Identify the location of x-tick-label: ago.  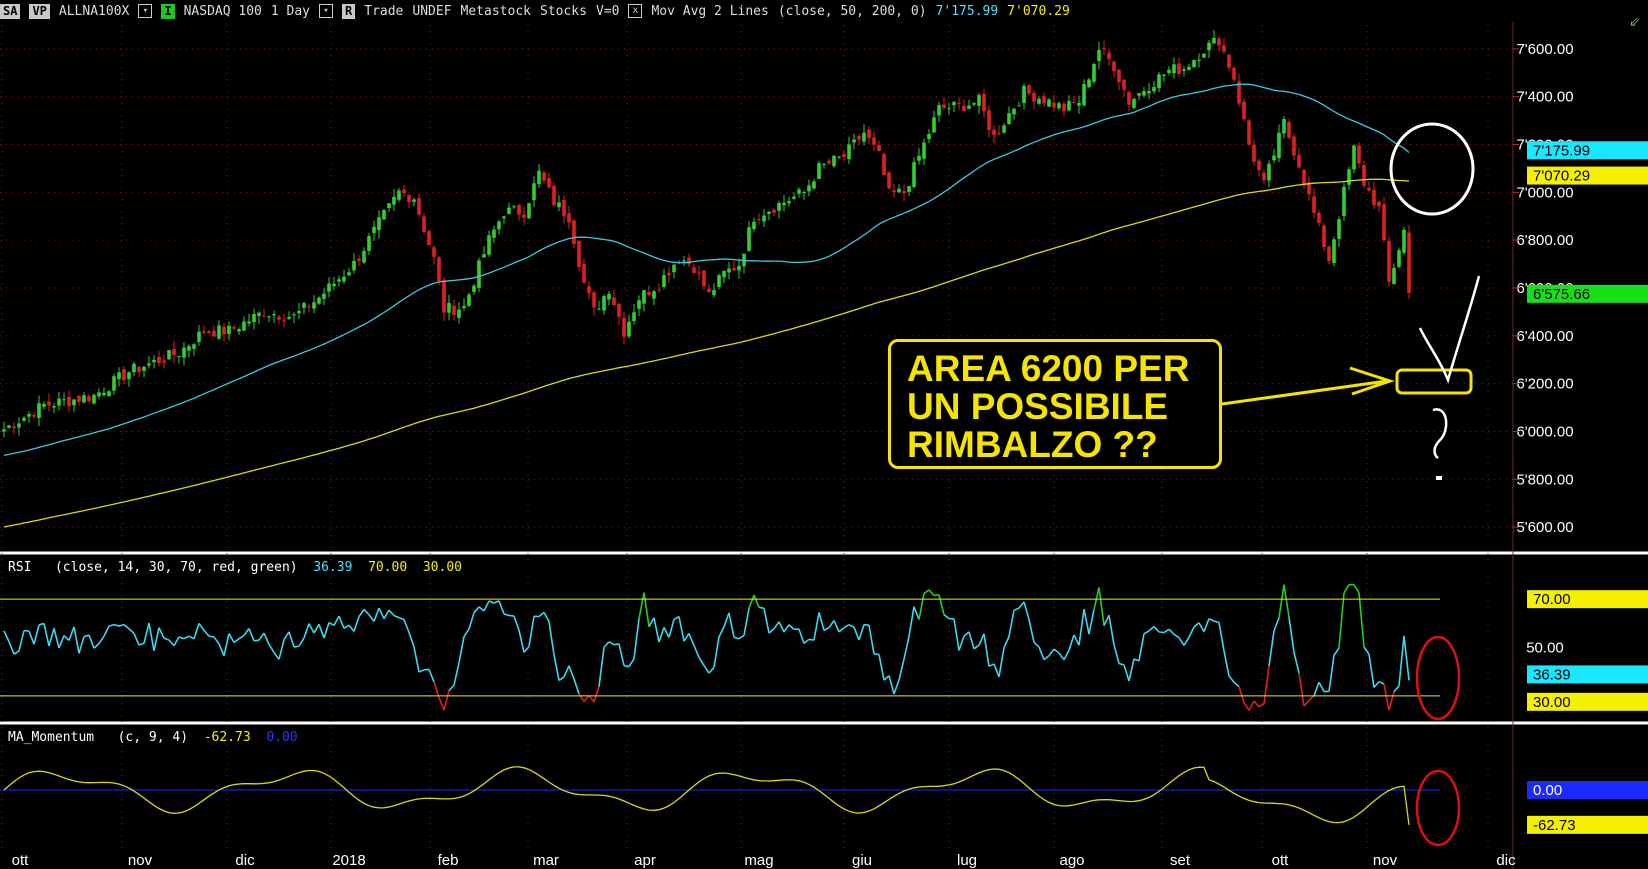
(1071, 860).